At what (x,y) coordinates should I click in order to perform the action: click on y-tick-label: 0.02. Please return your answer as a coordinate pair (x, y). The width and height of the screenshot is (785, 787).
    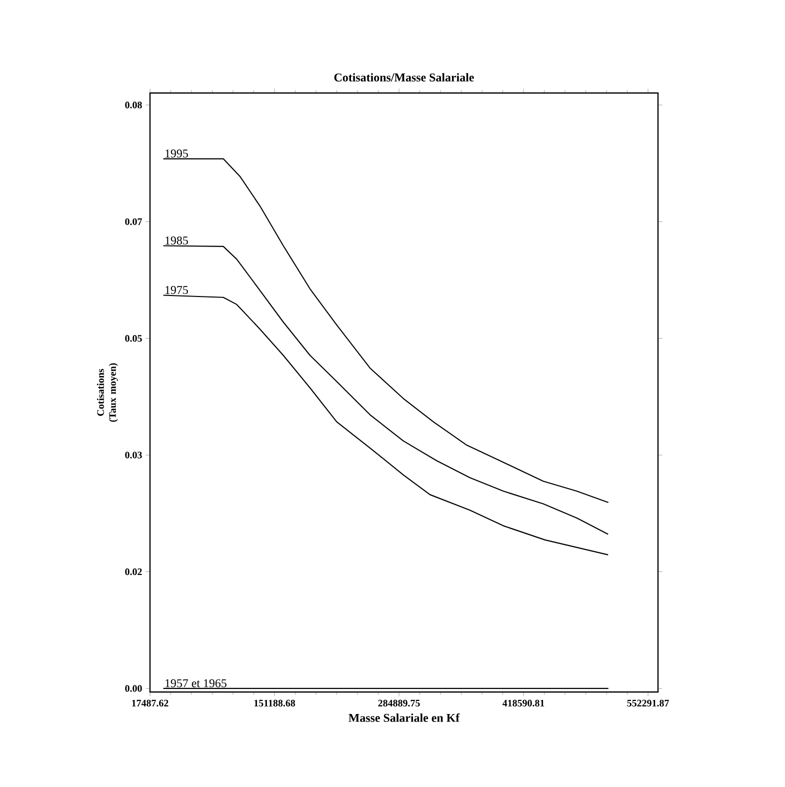
    Looking at the image, I should click on (133, 572).